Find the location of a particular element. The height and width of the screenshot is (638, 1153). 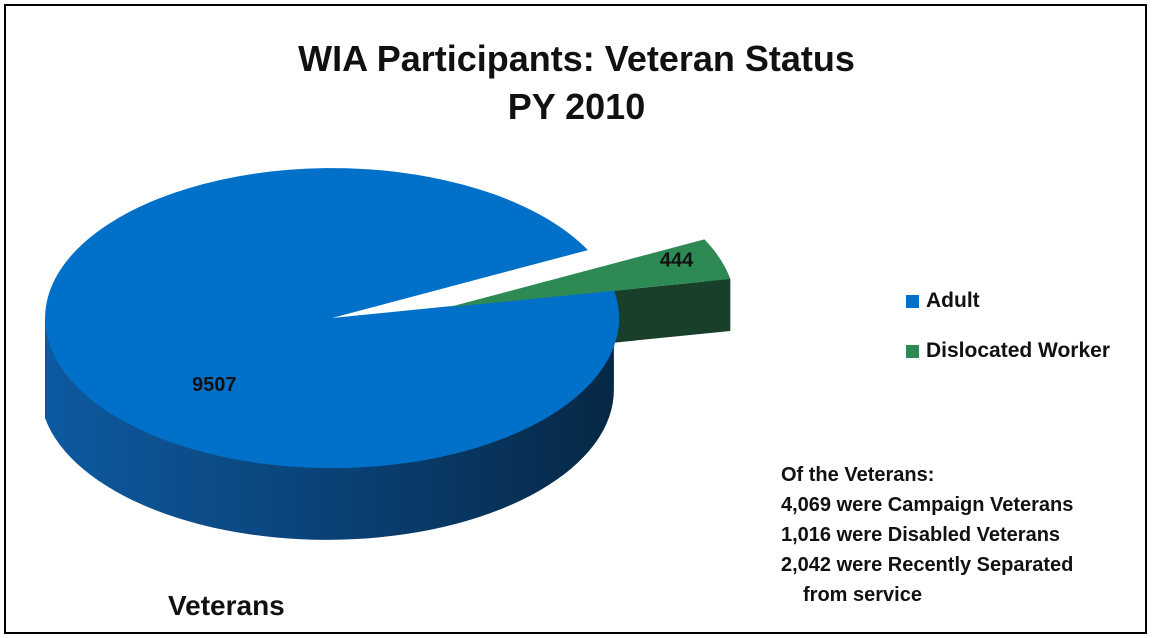

notes-line-recently-separated: 2,042 were Recently Separated is located at coordinates (927, 565).